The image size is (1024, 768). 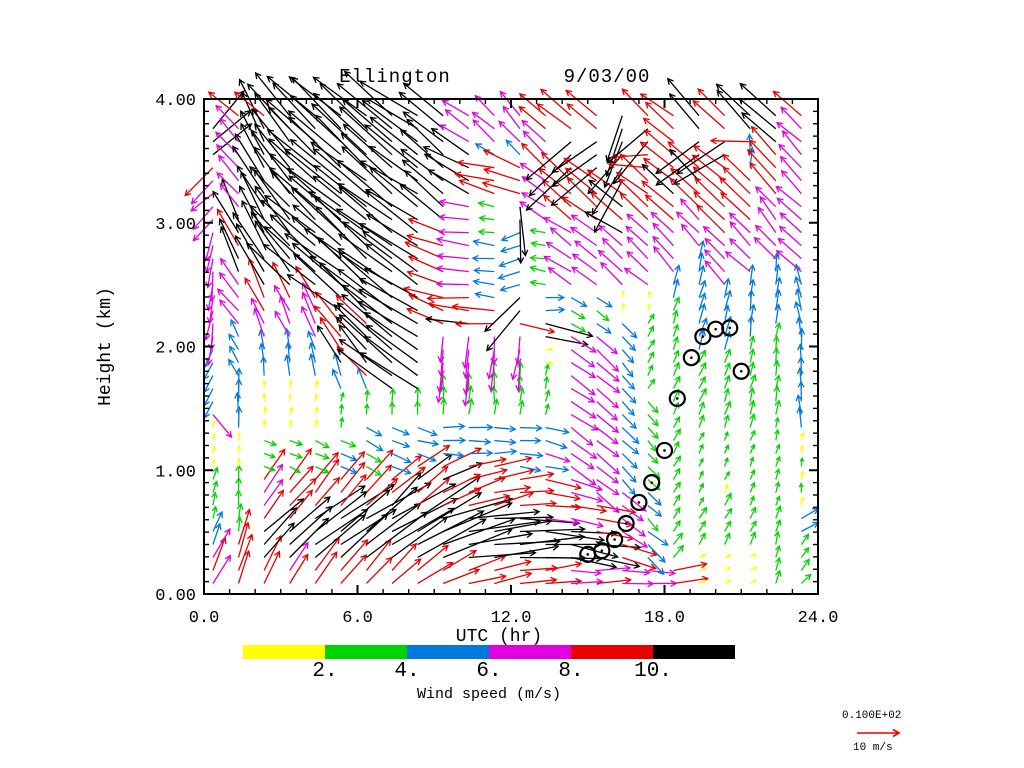 I want to click on event-marker-circle, so click(x=626, y=523).